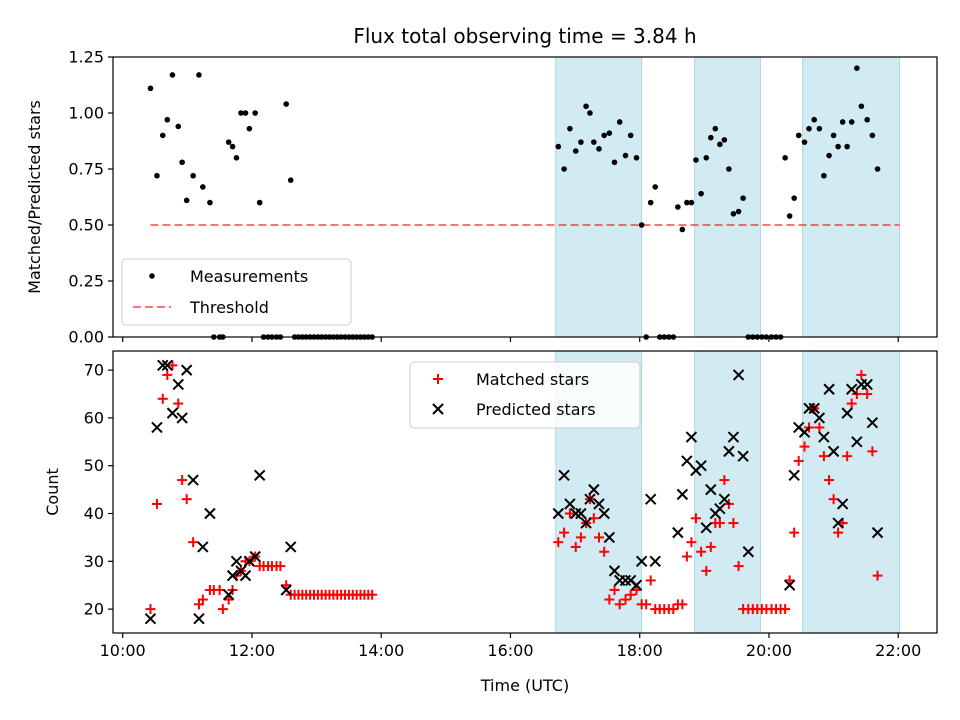 The width and height of the screenshot is (960, 720). I want to click on bottom-y-ticks: 20 30 40 50 60 70, so click(98, 490).